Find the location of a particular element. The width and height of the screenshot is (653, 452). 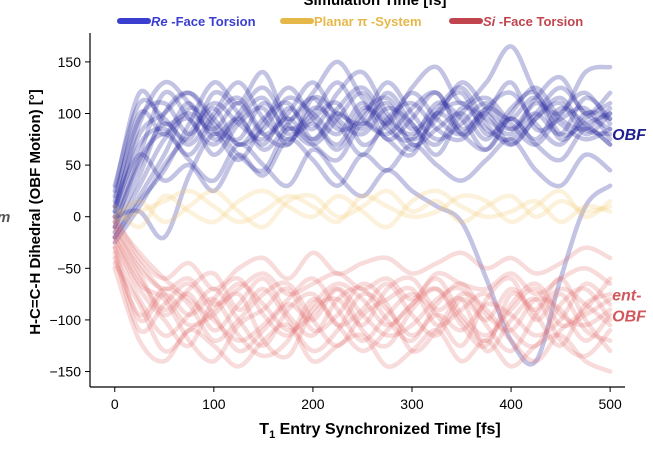

x-tick-label: 100 is located at coordinates (214, 404).